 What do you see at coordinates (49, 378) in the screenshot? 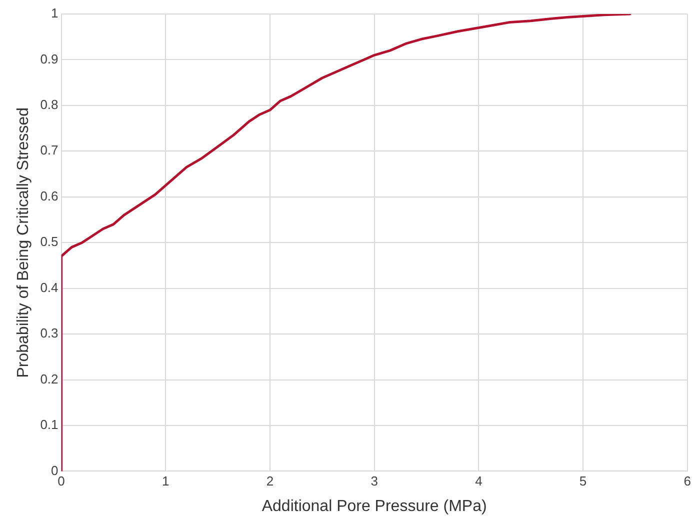
I see `y-tick-label: 0.2` at bounding box center [49, 378].